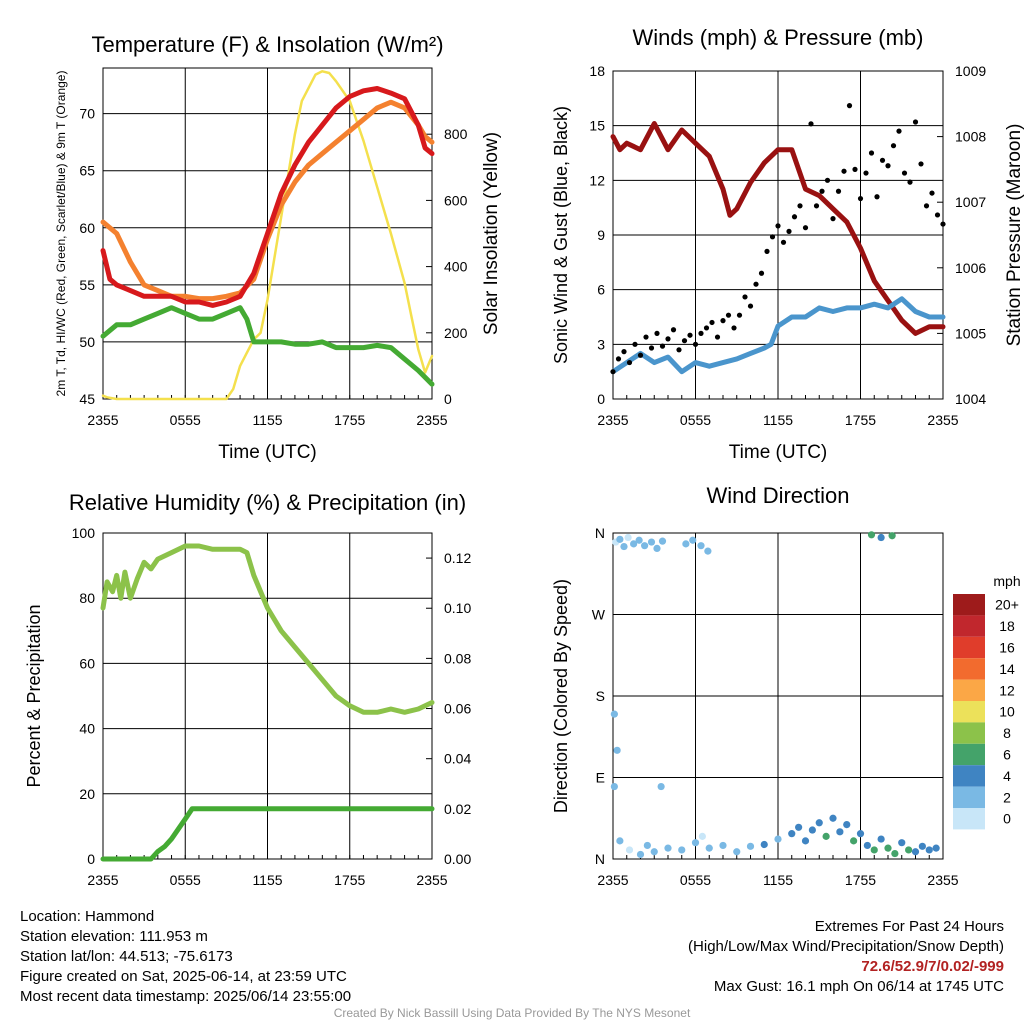  What do you see at coordinates (970, 202) in the screenshot?
I see `y-tick-label-right: 1007` at bounding box center [970, 202].